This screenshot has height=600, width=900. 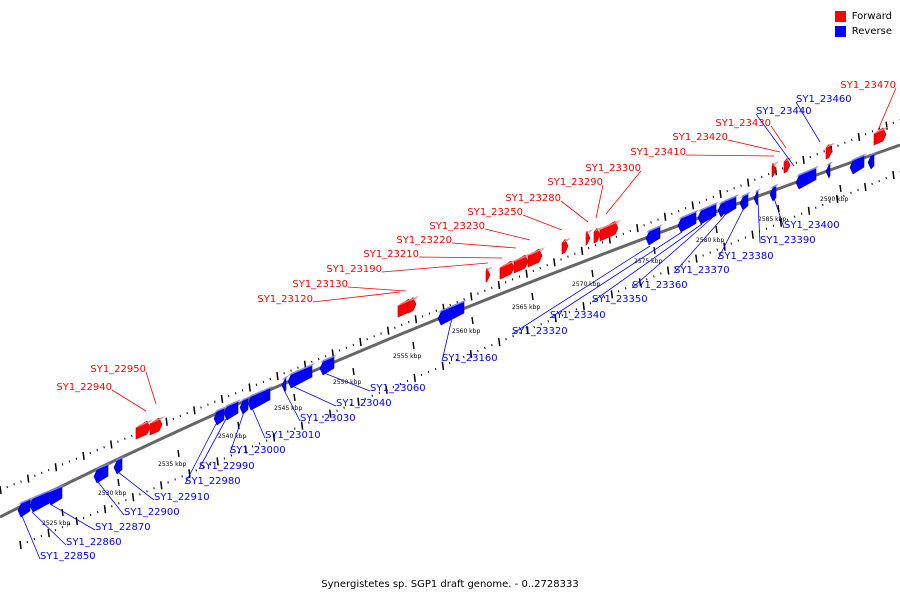 What do you see at coordinates (806, 214) in the screenshot?
I see `gene-label-group: SY1_23400` at bounding box center [806, 214].